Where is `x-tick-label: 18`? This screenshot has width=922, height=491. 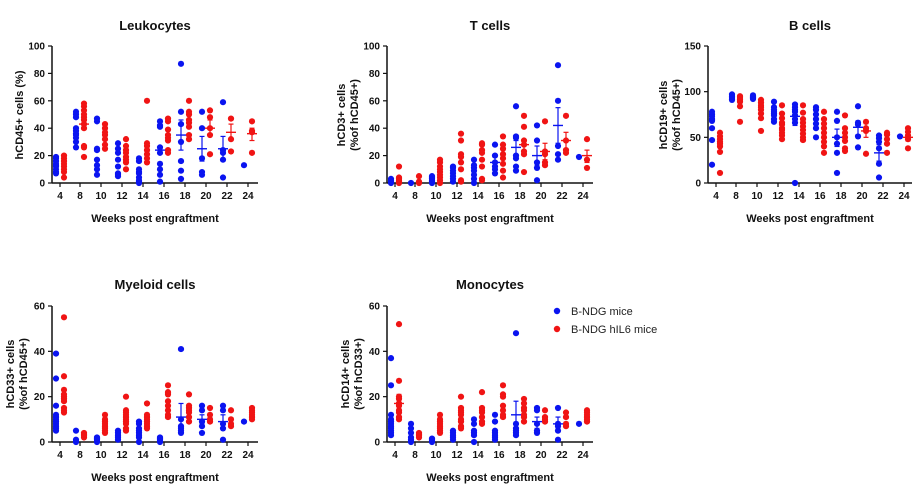
x-tick-label: 18 is located at coordinates (185, 455).